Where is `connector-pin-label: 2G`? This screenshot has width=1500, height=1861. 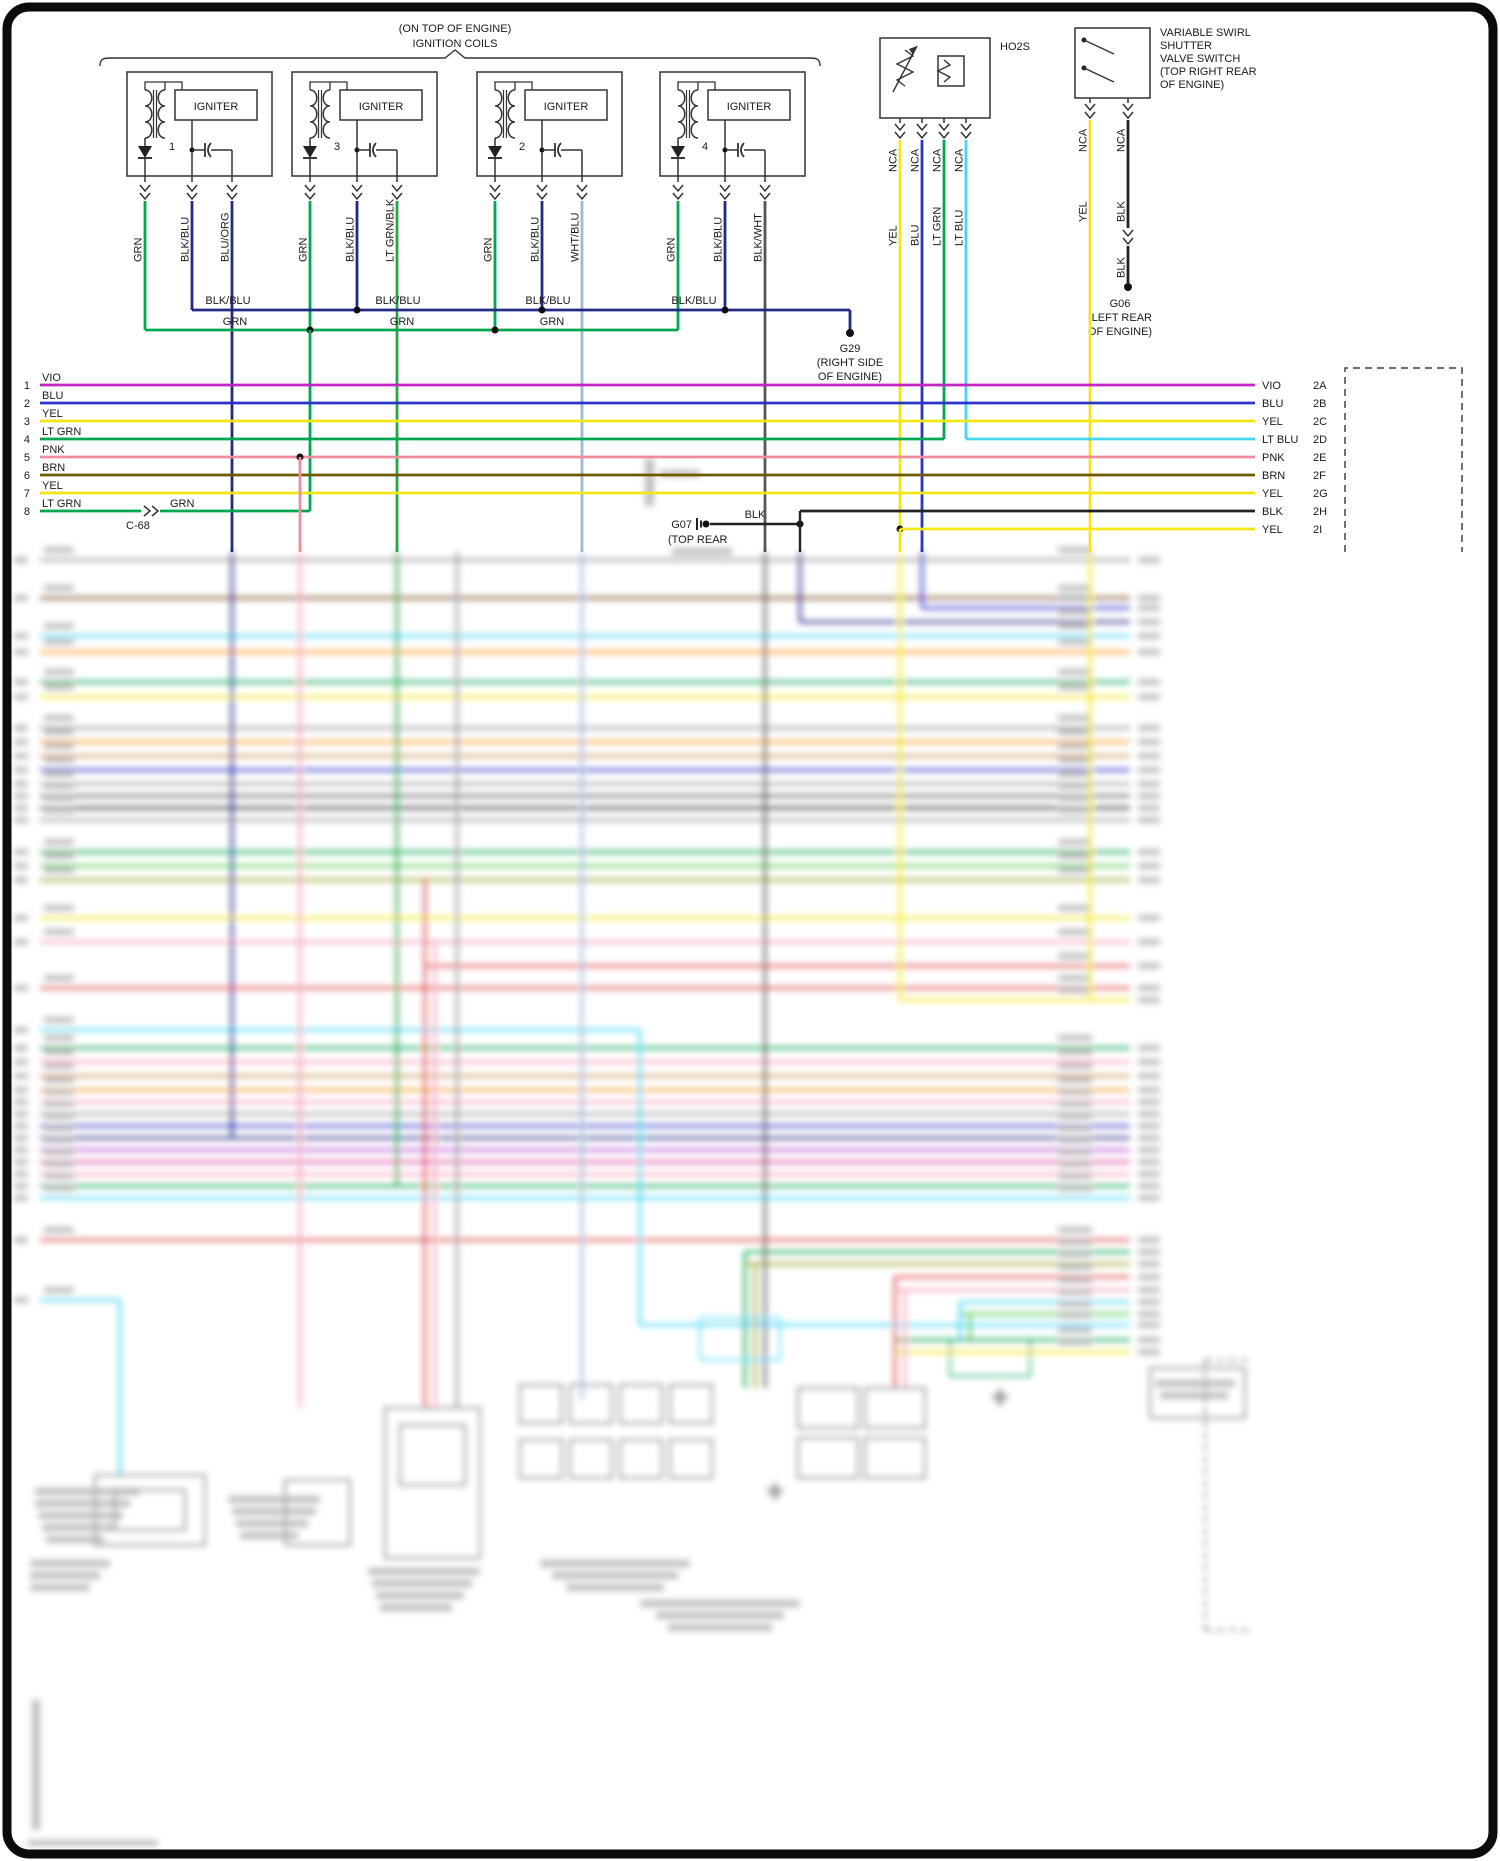
connector-pin-label: 2G is located at coordinates (1320, 494).